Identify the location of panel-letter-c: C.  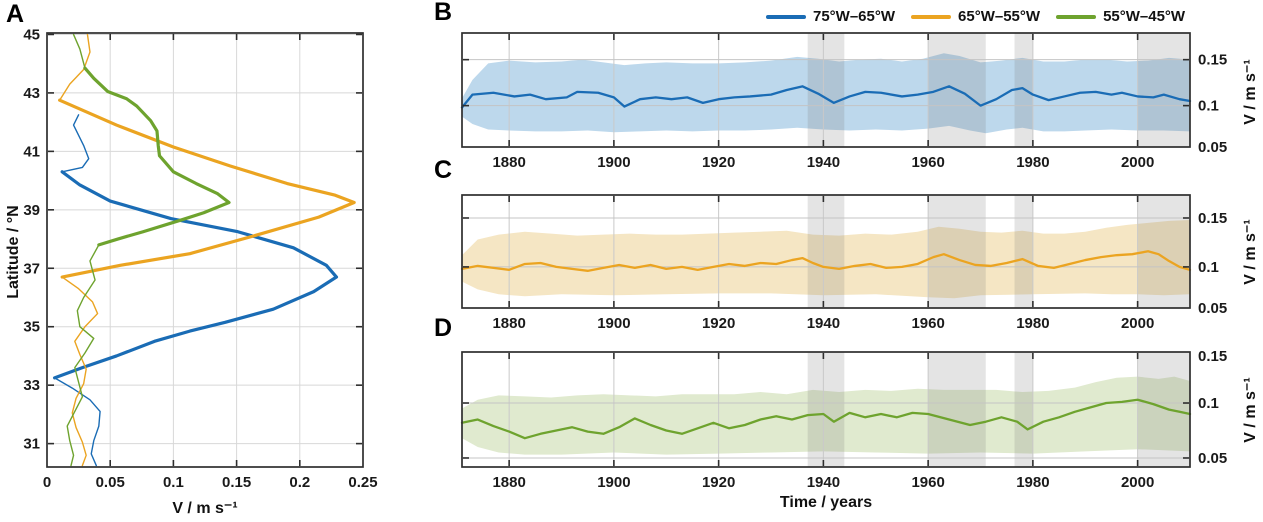
(443, 170).